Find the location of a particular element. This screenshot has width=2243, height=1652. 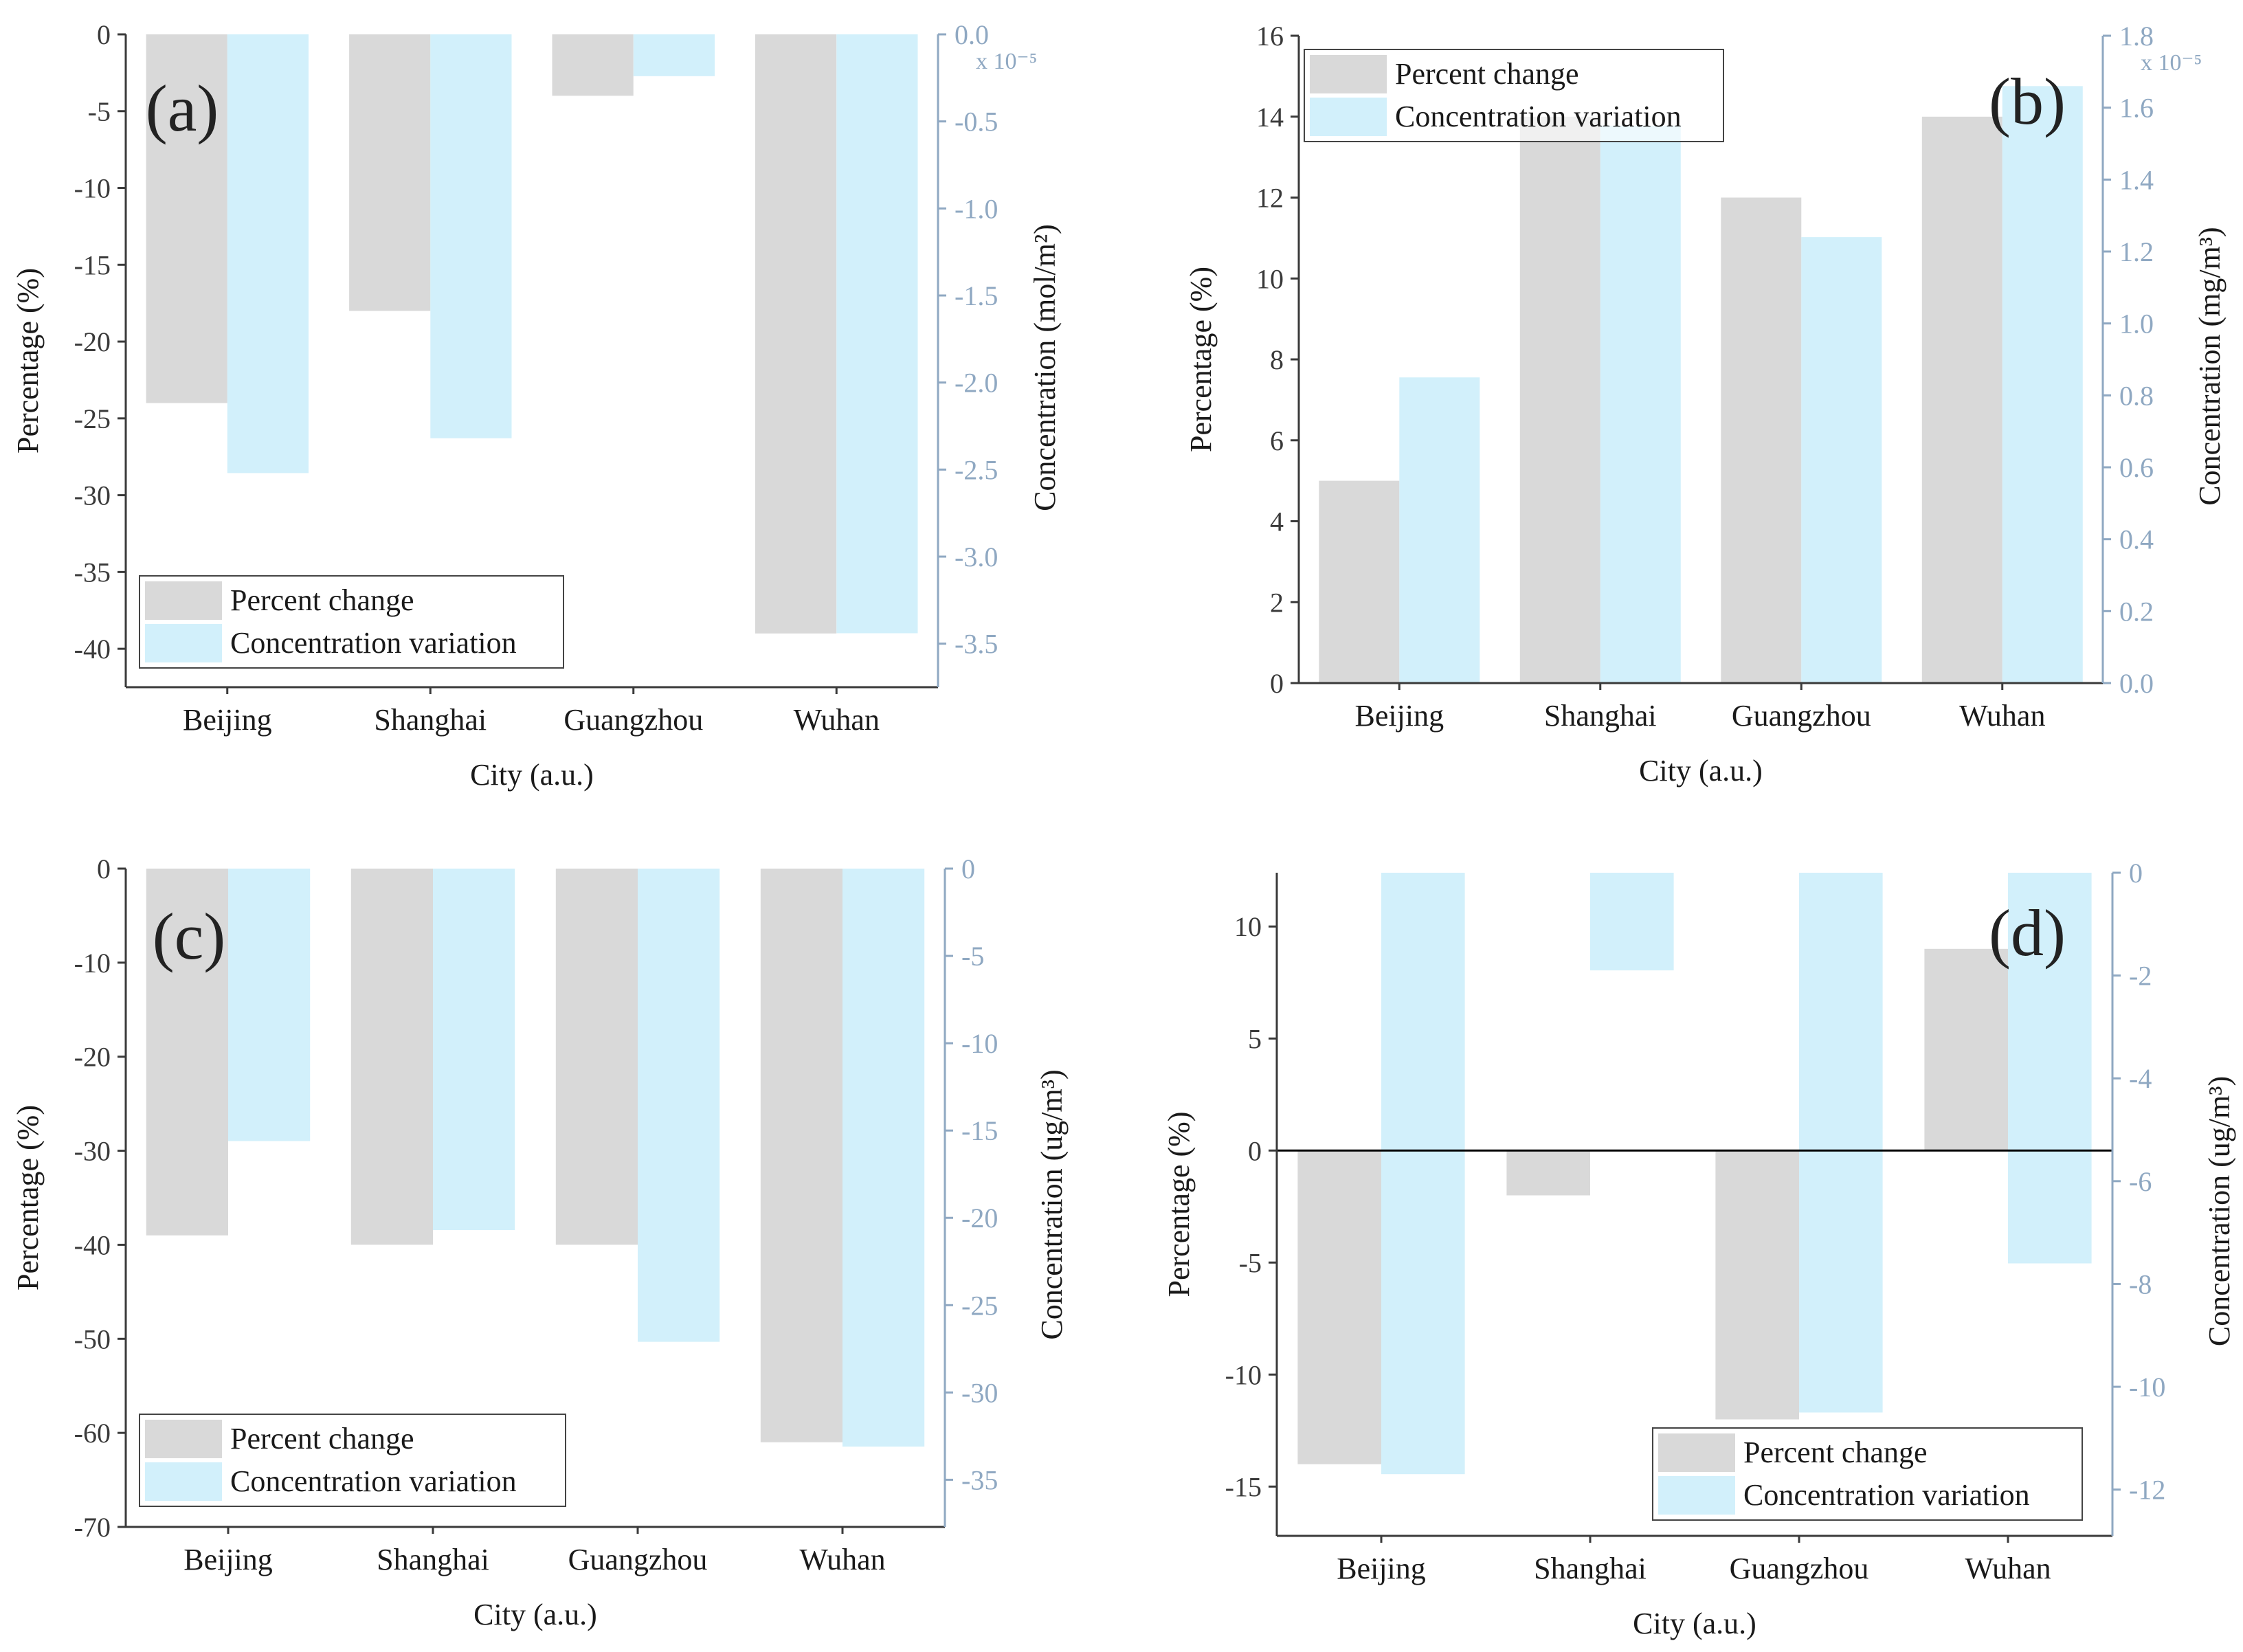

y2-tick-label: -1.0 is located at coordinates (976, 208).